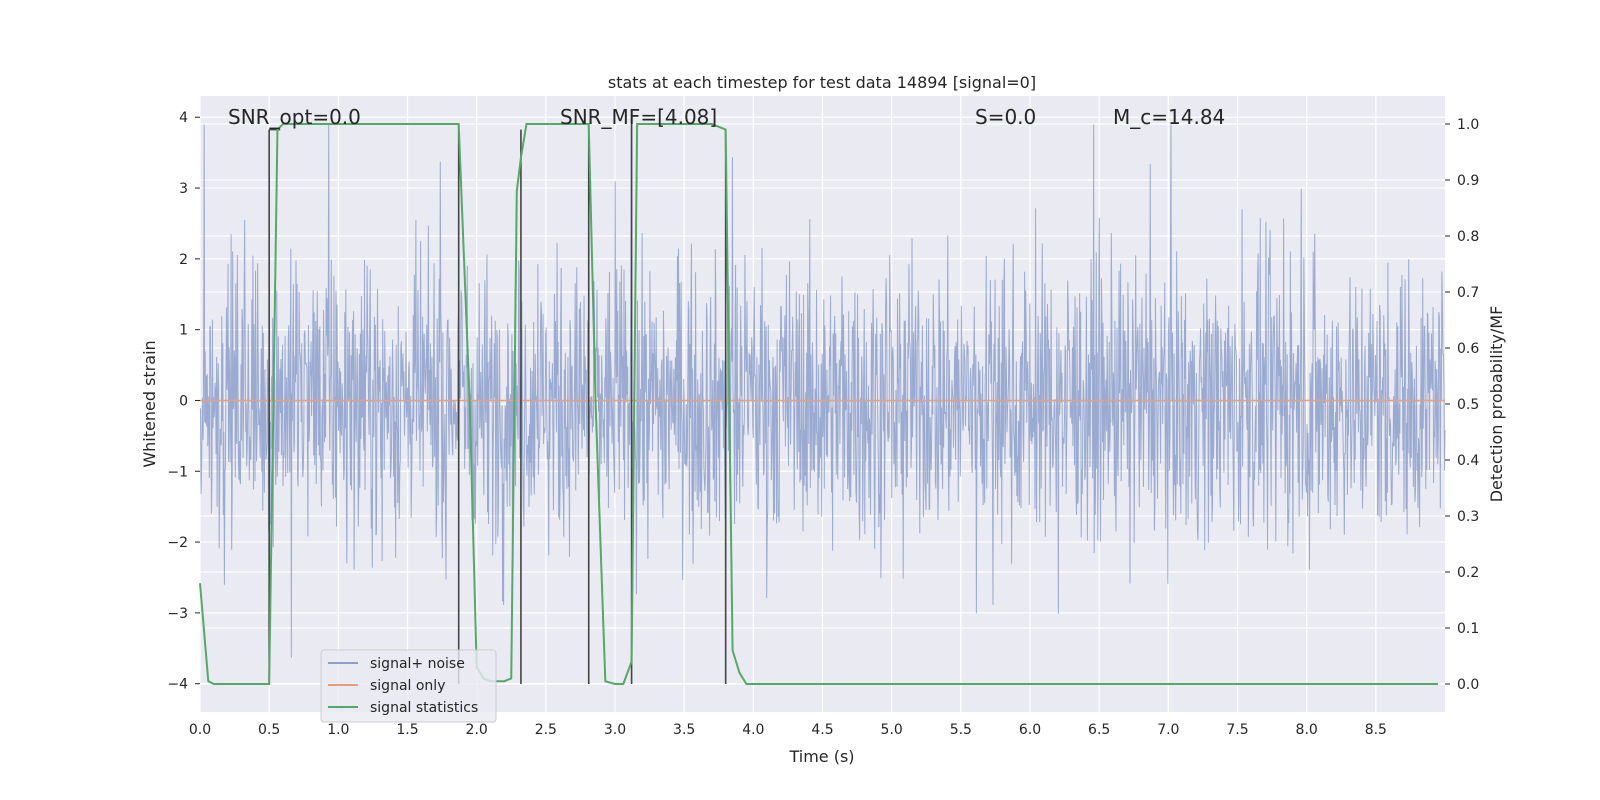 The image size is (1600, 800). What do you see at coordinates (1468, 181) in the screenshot?
I see `y-right-tick-label: 0.9` at bounding box center [1468, 181].